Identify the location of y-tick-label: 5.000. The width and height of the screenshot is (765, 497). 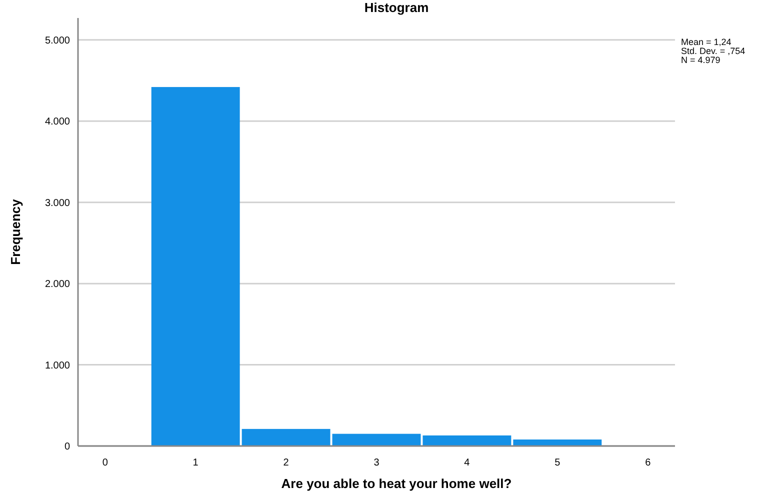
(57, 40).